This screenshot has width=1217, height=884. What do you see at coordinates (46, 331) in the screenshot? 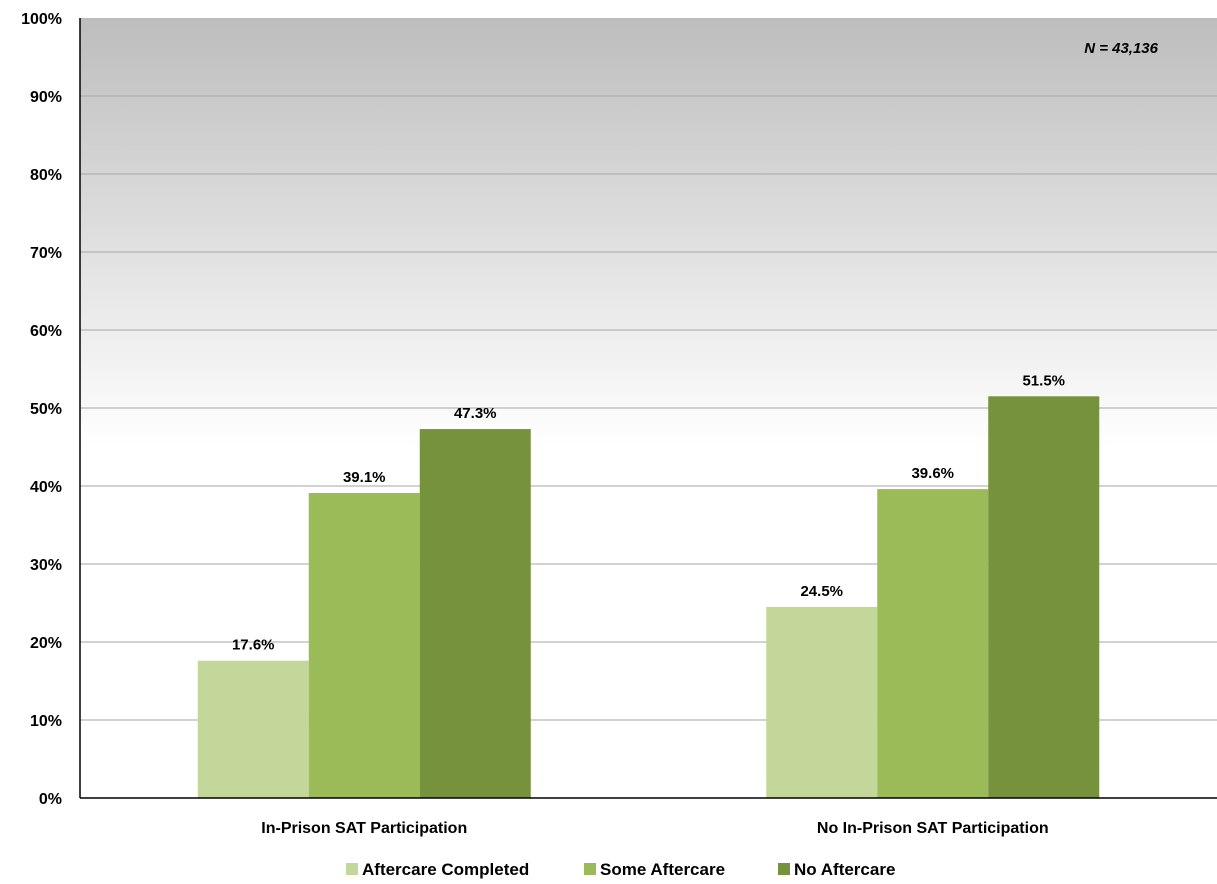
I see `y-tick-label: 60%` at bounding box center [46, 331].